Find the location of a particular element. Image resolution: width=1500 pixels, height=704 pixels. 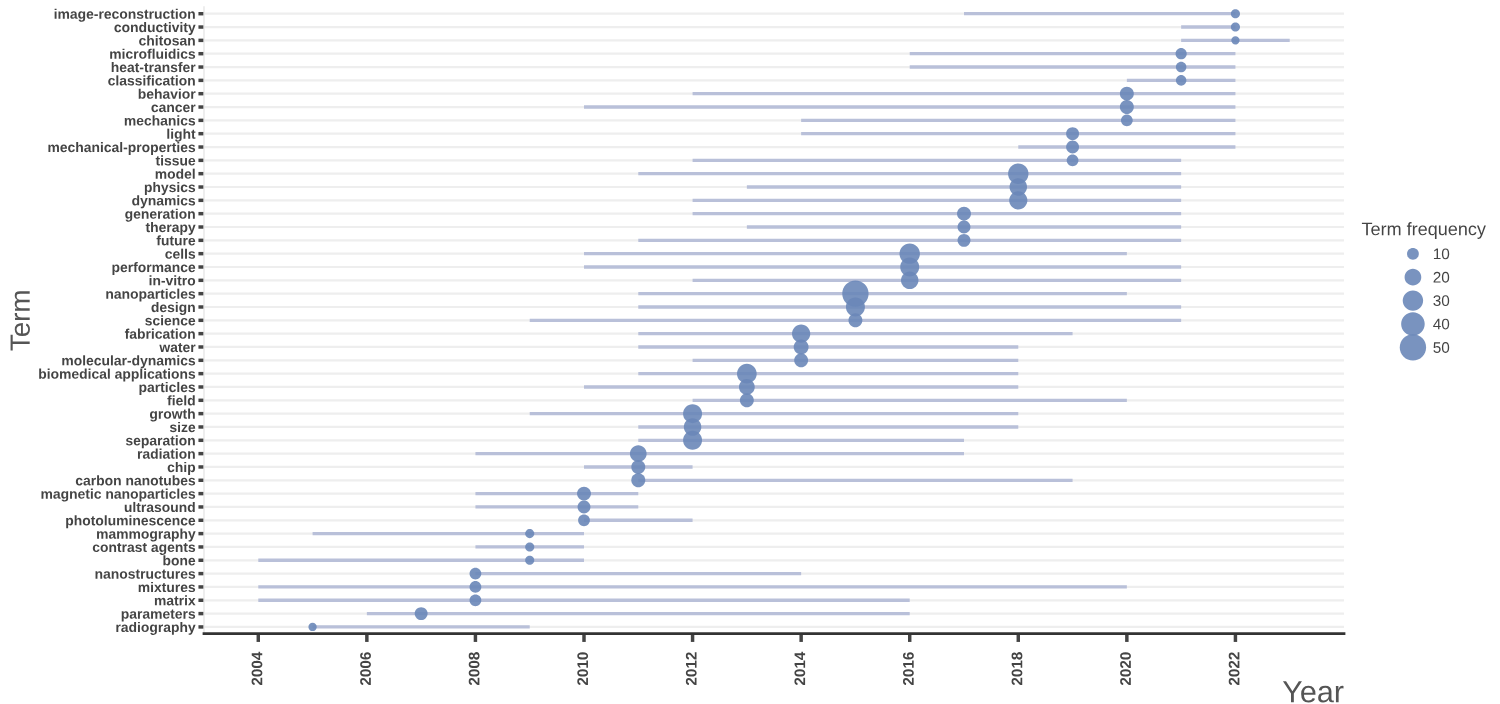

legend-title: Term frequency is located at coordinates (1423, 230).